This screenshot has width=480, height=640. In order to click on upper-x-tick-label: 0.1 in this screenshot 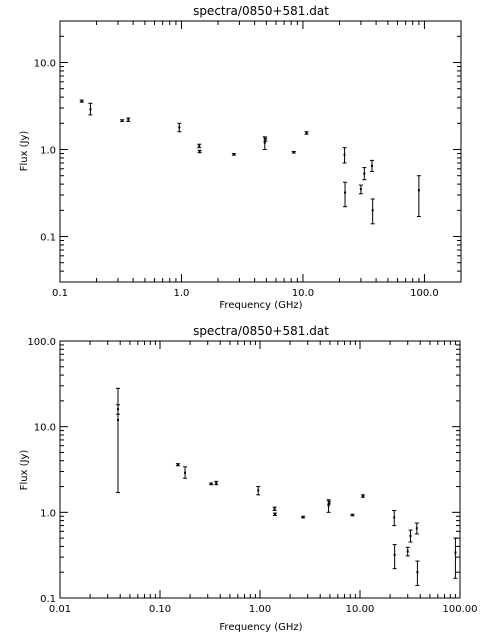, I will do `click(60, 293)`.